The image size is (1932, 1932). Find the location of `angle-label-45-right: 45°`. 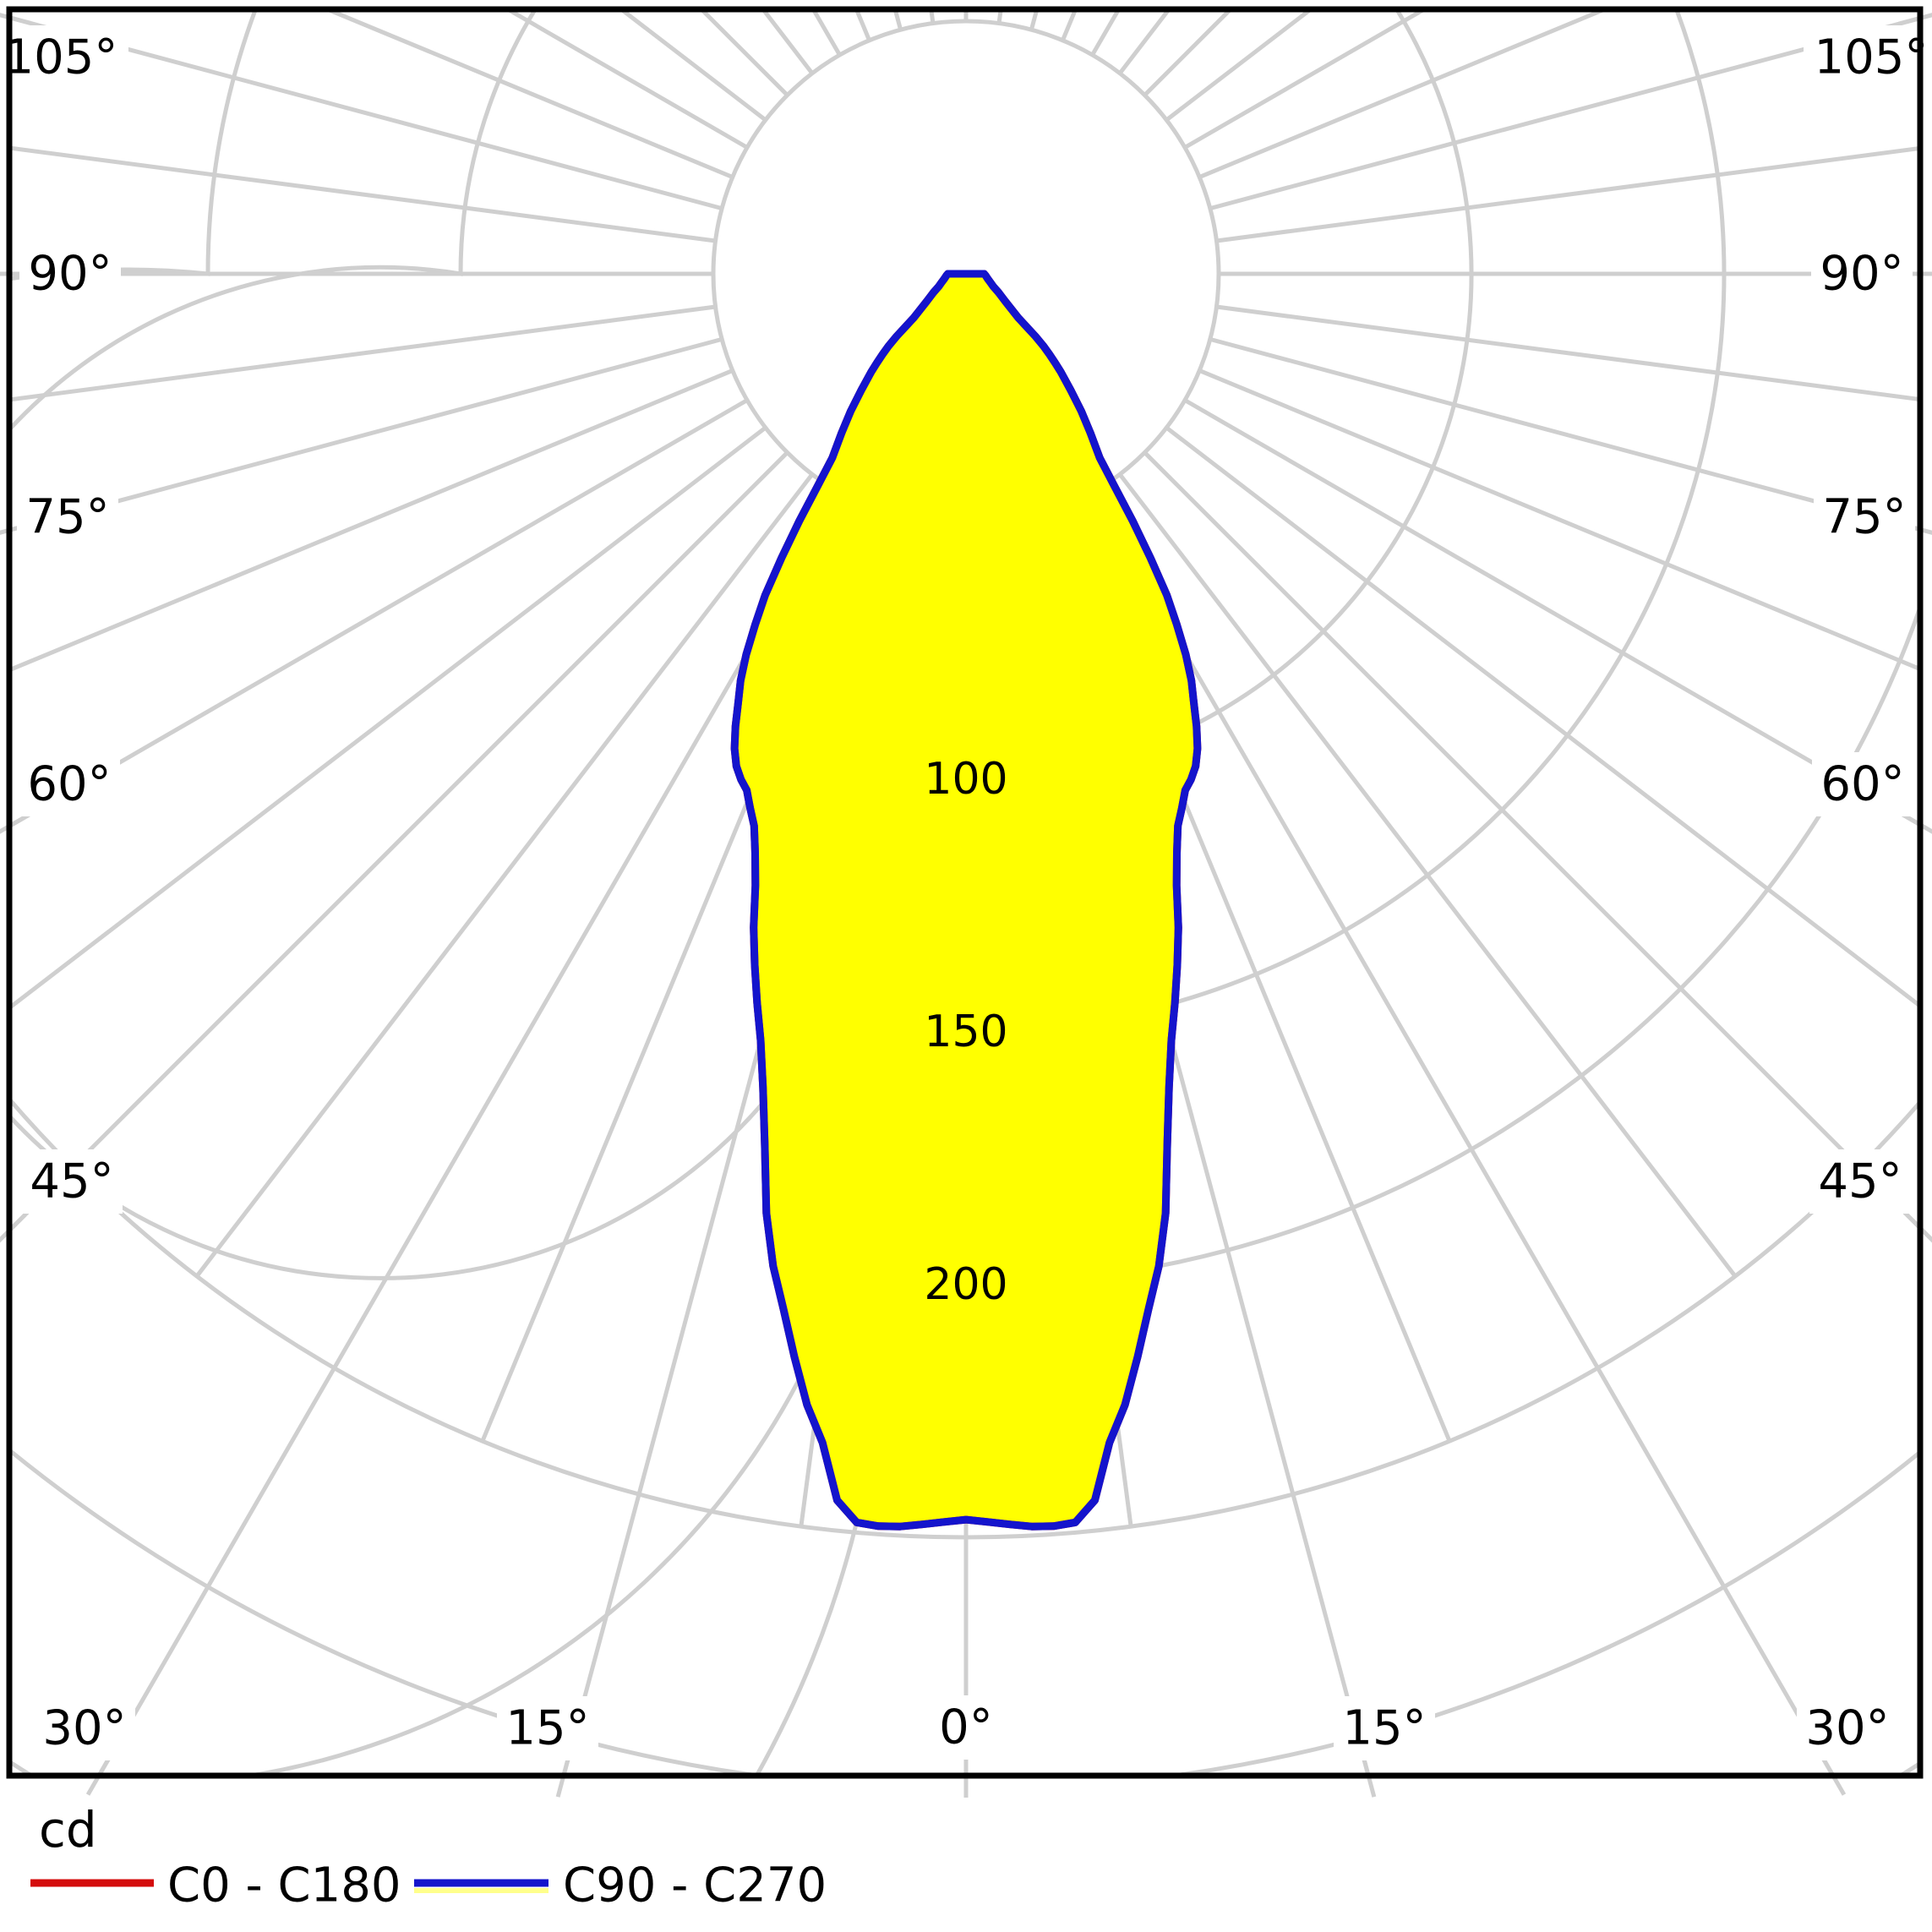

angle-label-45-right: 45° is located at coordinates (1860, 1181).